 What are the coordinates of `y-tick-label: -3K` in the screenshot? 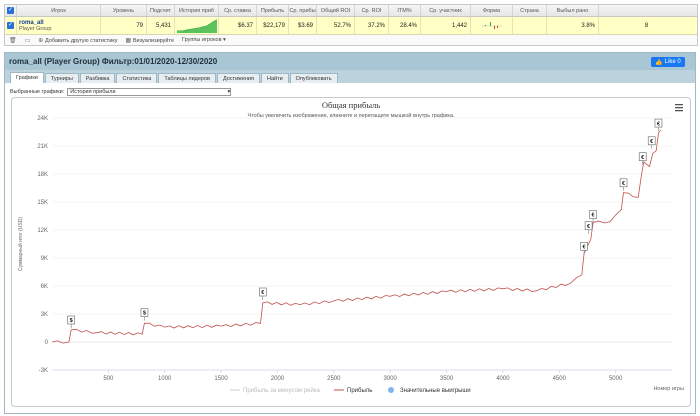 It's located at (43, 371).